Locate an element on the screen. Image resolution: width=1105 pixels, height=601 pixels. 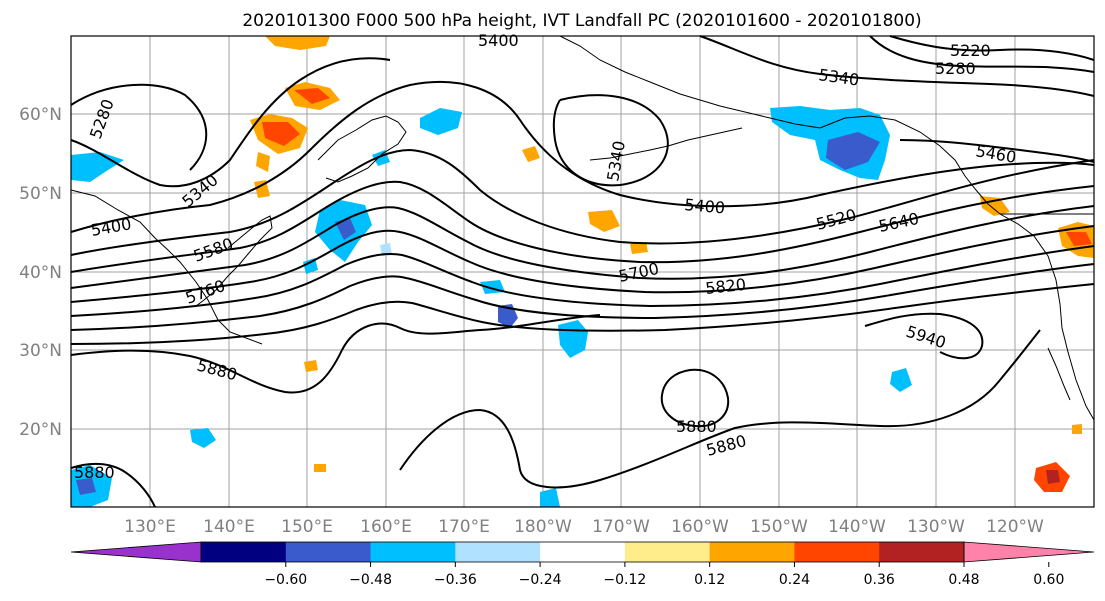
contour-label: 5280 is located at coordinates (955, 68).